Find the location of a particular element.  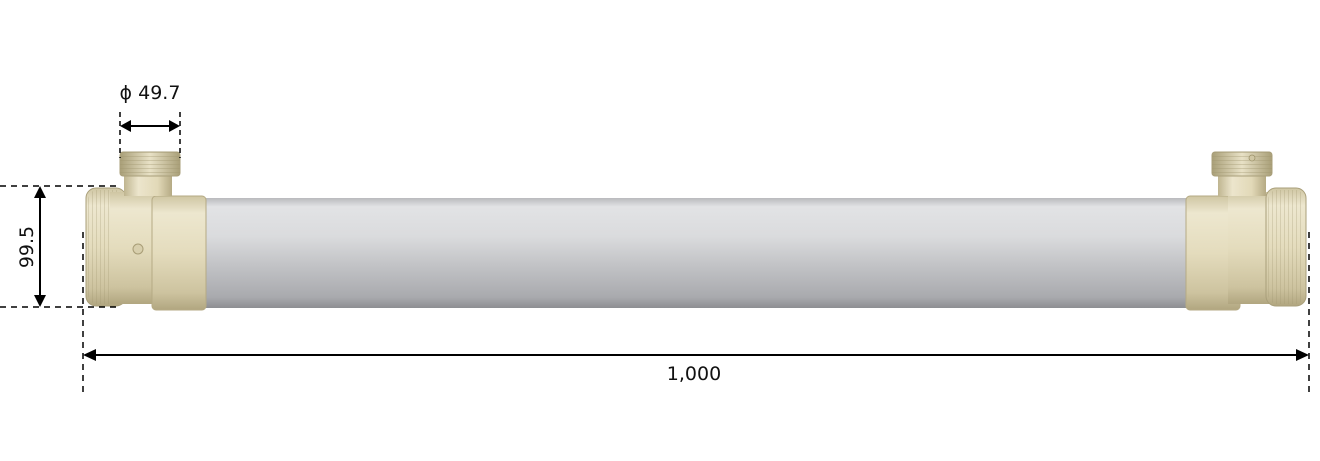

right-end-fitting is located at coordinates (1246, 231).